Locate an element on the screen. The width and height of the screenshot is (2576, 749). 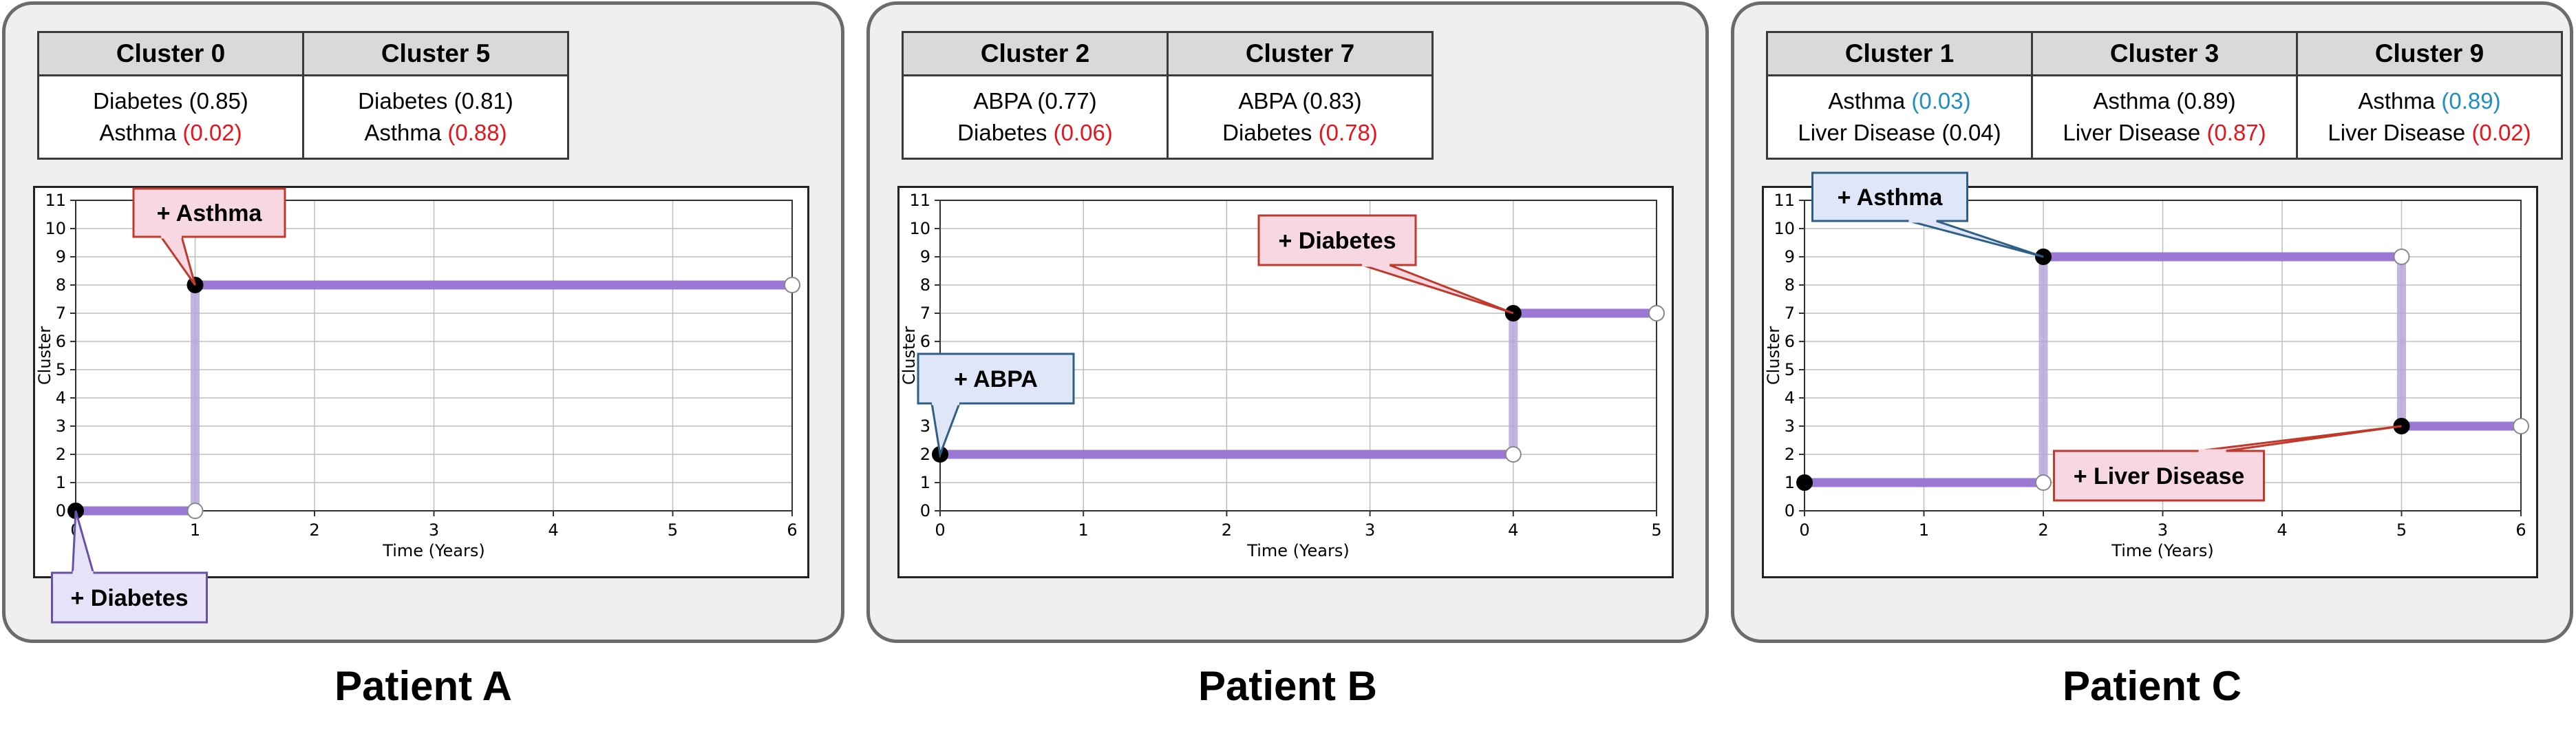
y-tick-label: 2 is located at coordinates (1790, 455).